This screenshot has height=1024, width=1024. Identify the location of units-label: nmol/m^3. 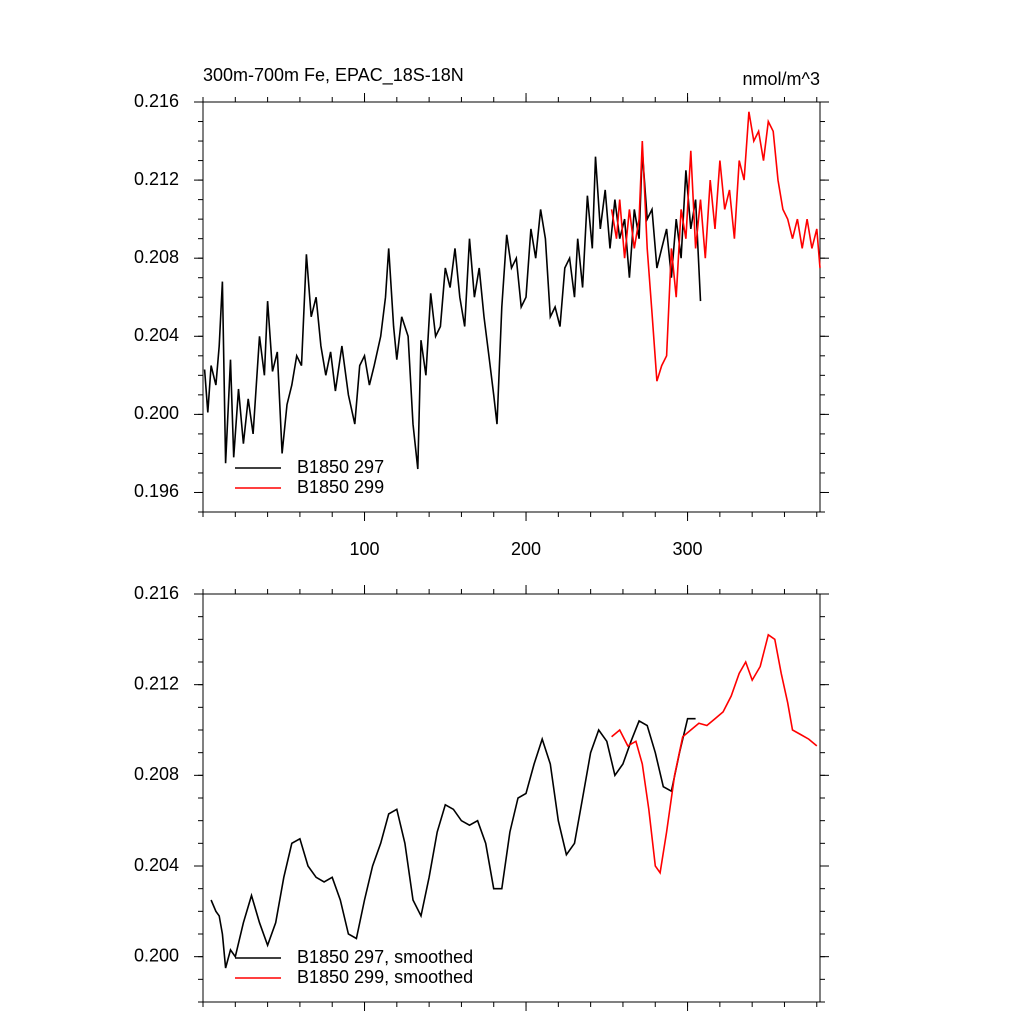
(781, 79).